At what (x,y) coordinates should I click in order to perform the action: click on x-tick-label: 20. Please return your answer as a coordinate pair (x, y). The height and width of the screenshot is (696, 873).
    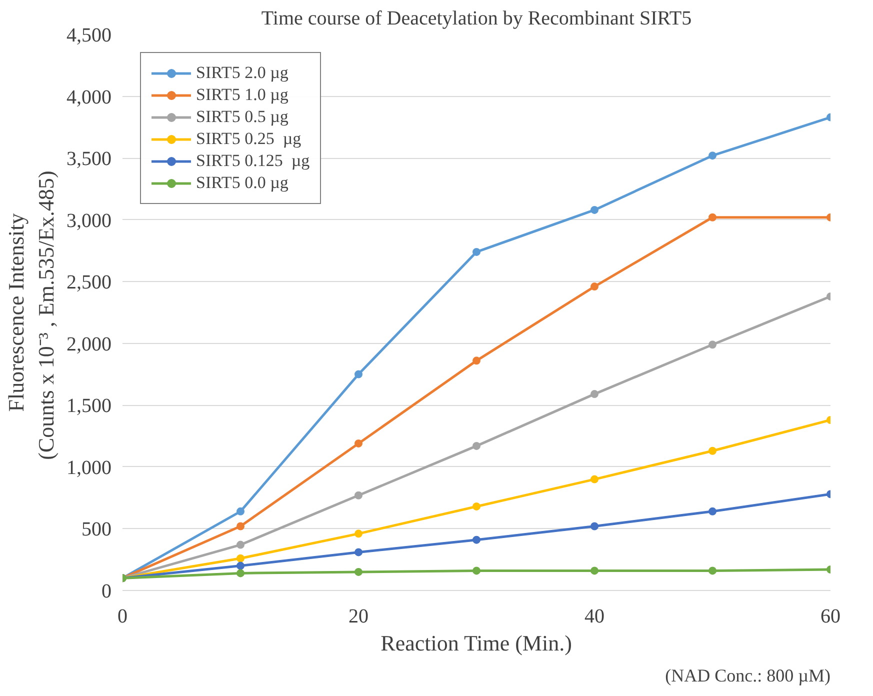
    Looking at the image, I should click on (358, 617).